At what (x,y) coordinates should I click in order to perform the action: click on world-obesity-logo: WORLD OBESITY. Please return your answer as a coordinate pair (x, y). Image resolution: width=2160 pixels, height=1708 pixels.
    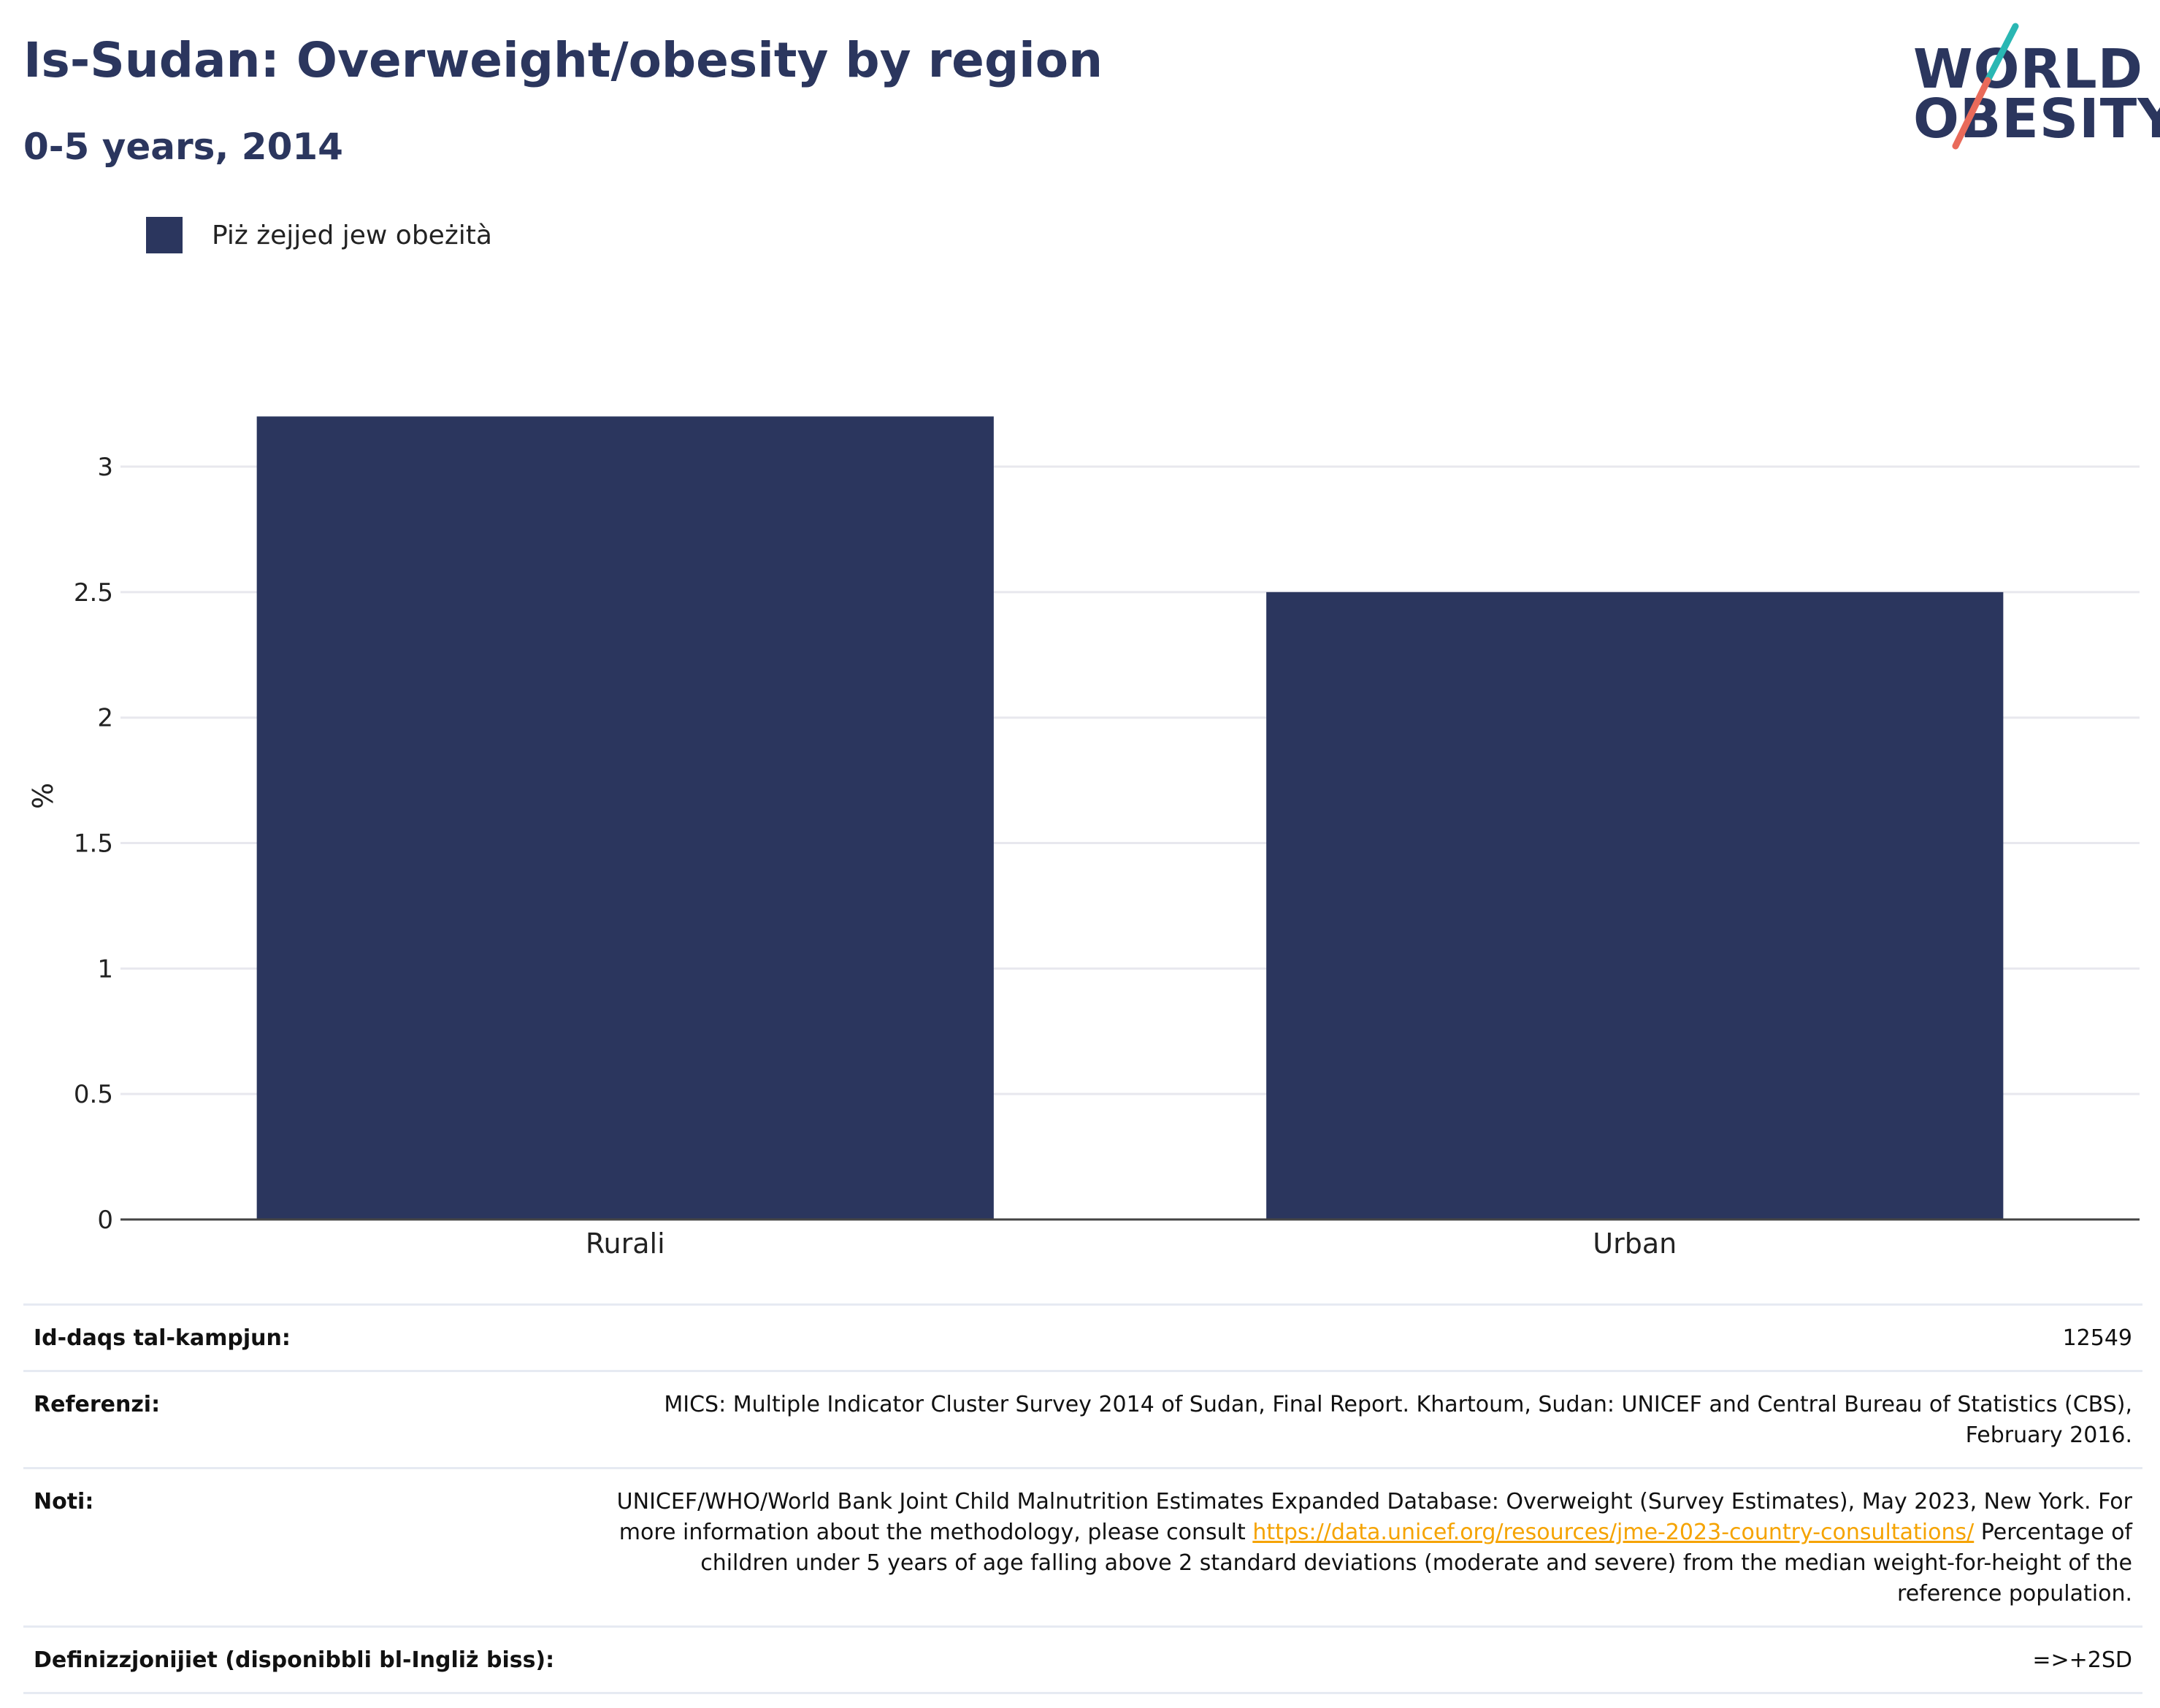
    Looking at the image, I should click on (2029, 87).